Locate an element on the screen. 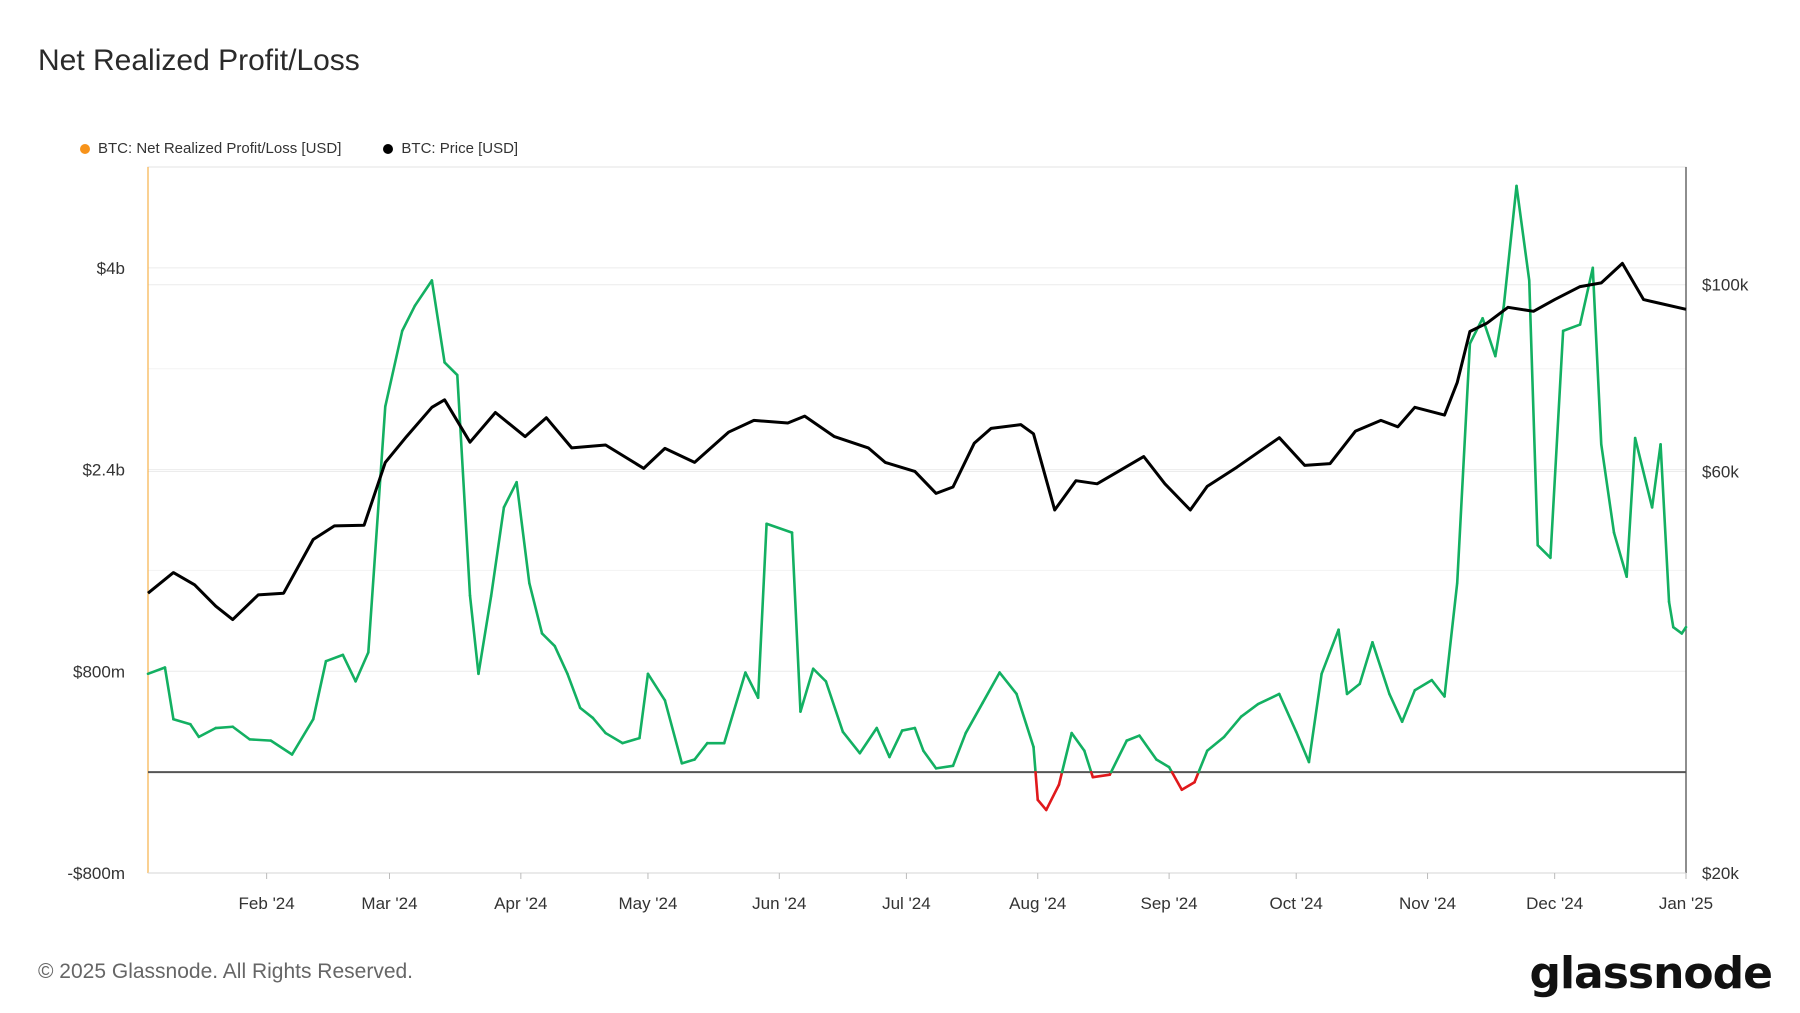 Image resolution: width=1800 pixels, height=1013 pixels. glassnode-logo: glassnode is located at coordinates (1651, 973).